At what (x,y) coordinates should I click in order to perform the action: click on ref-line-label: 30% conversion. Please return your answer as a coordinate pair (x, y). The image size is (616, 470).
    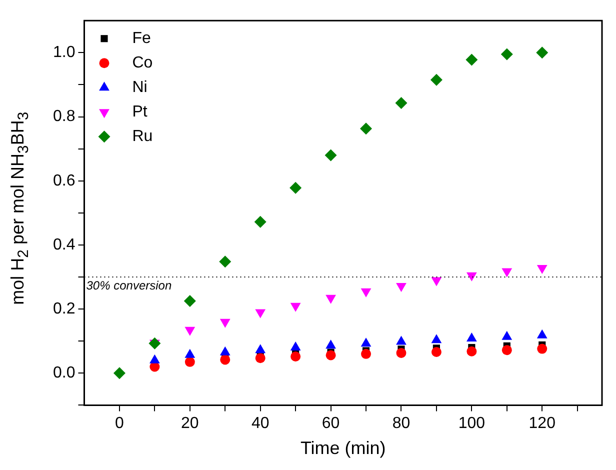
    Looking at the image, I should click on (129, 285).